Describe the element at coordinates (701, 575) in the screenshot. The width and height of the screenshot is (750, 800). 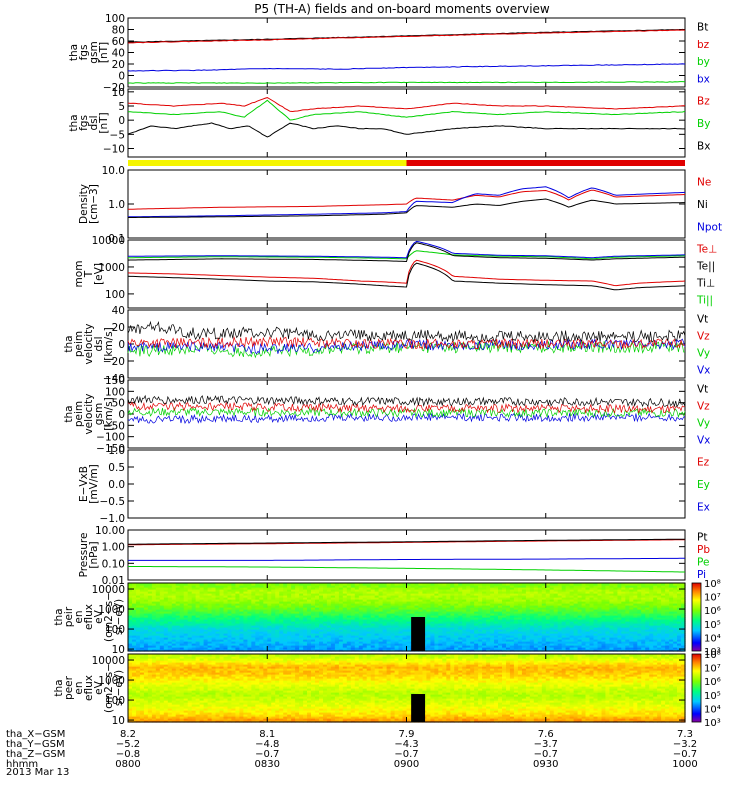
I see `legend-entry: Pi` at that location.